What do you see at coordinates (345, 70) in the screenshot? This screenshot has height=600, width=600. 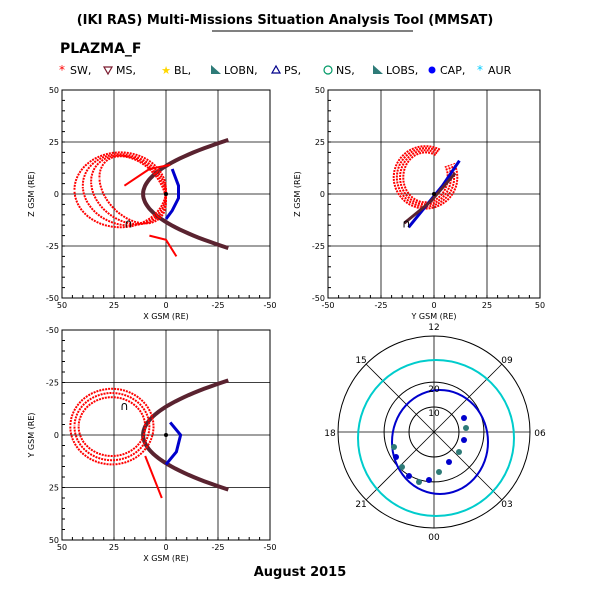 I see `legend-label: NS,` at bounding box center [345, 70].